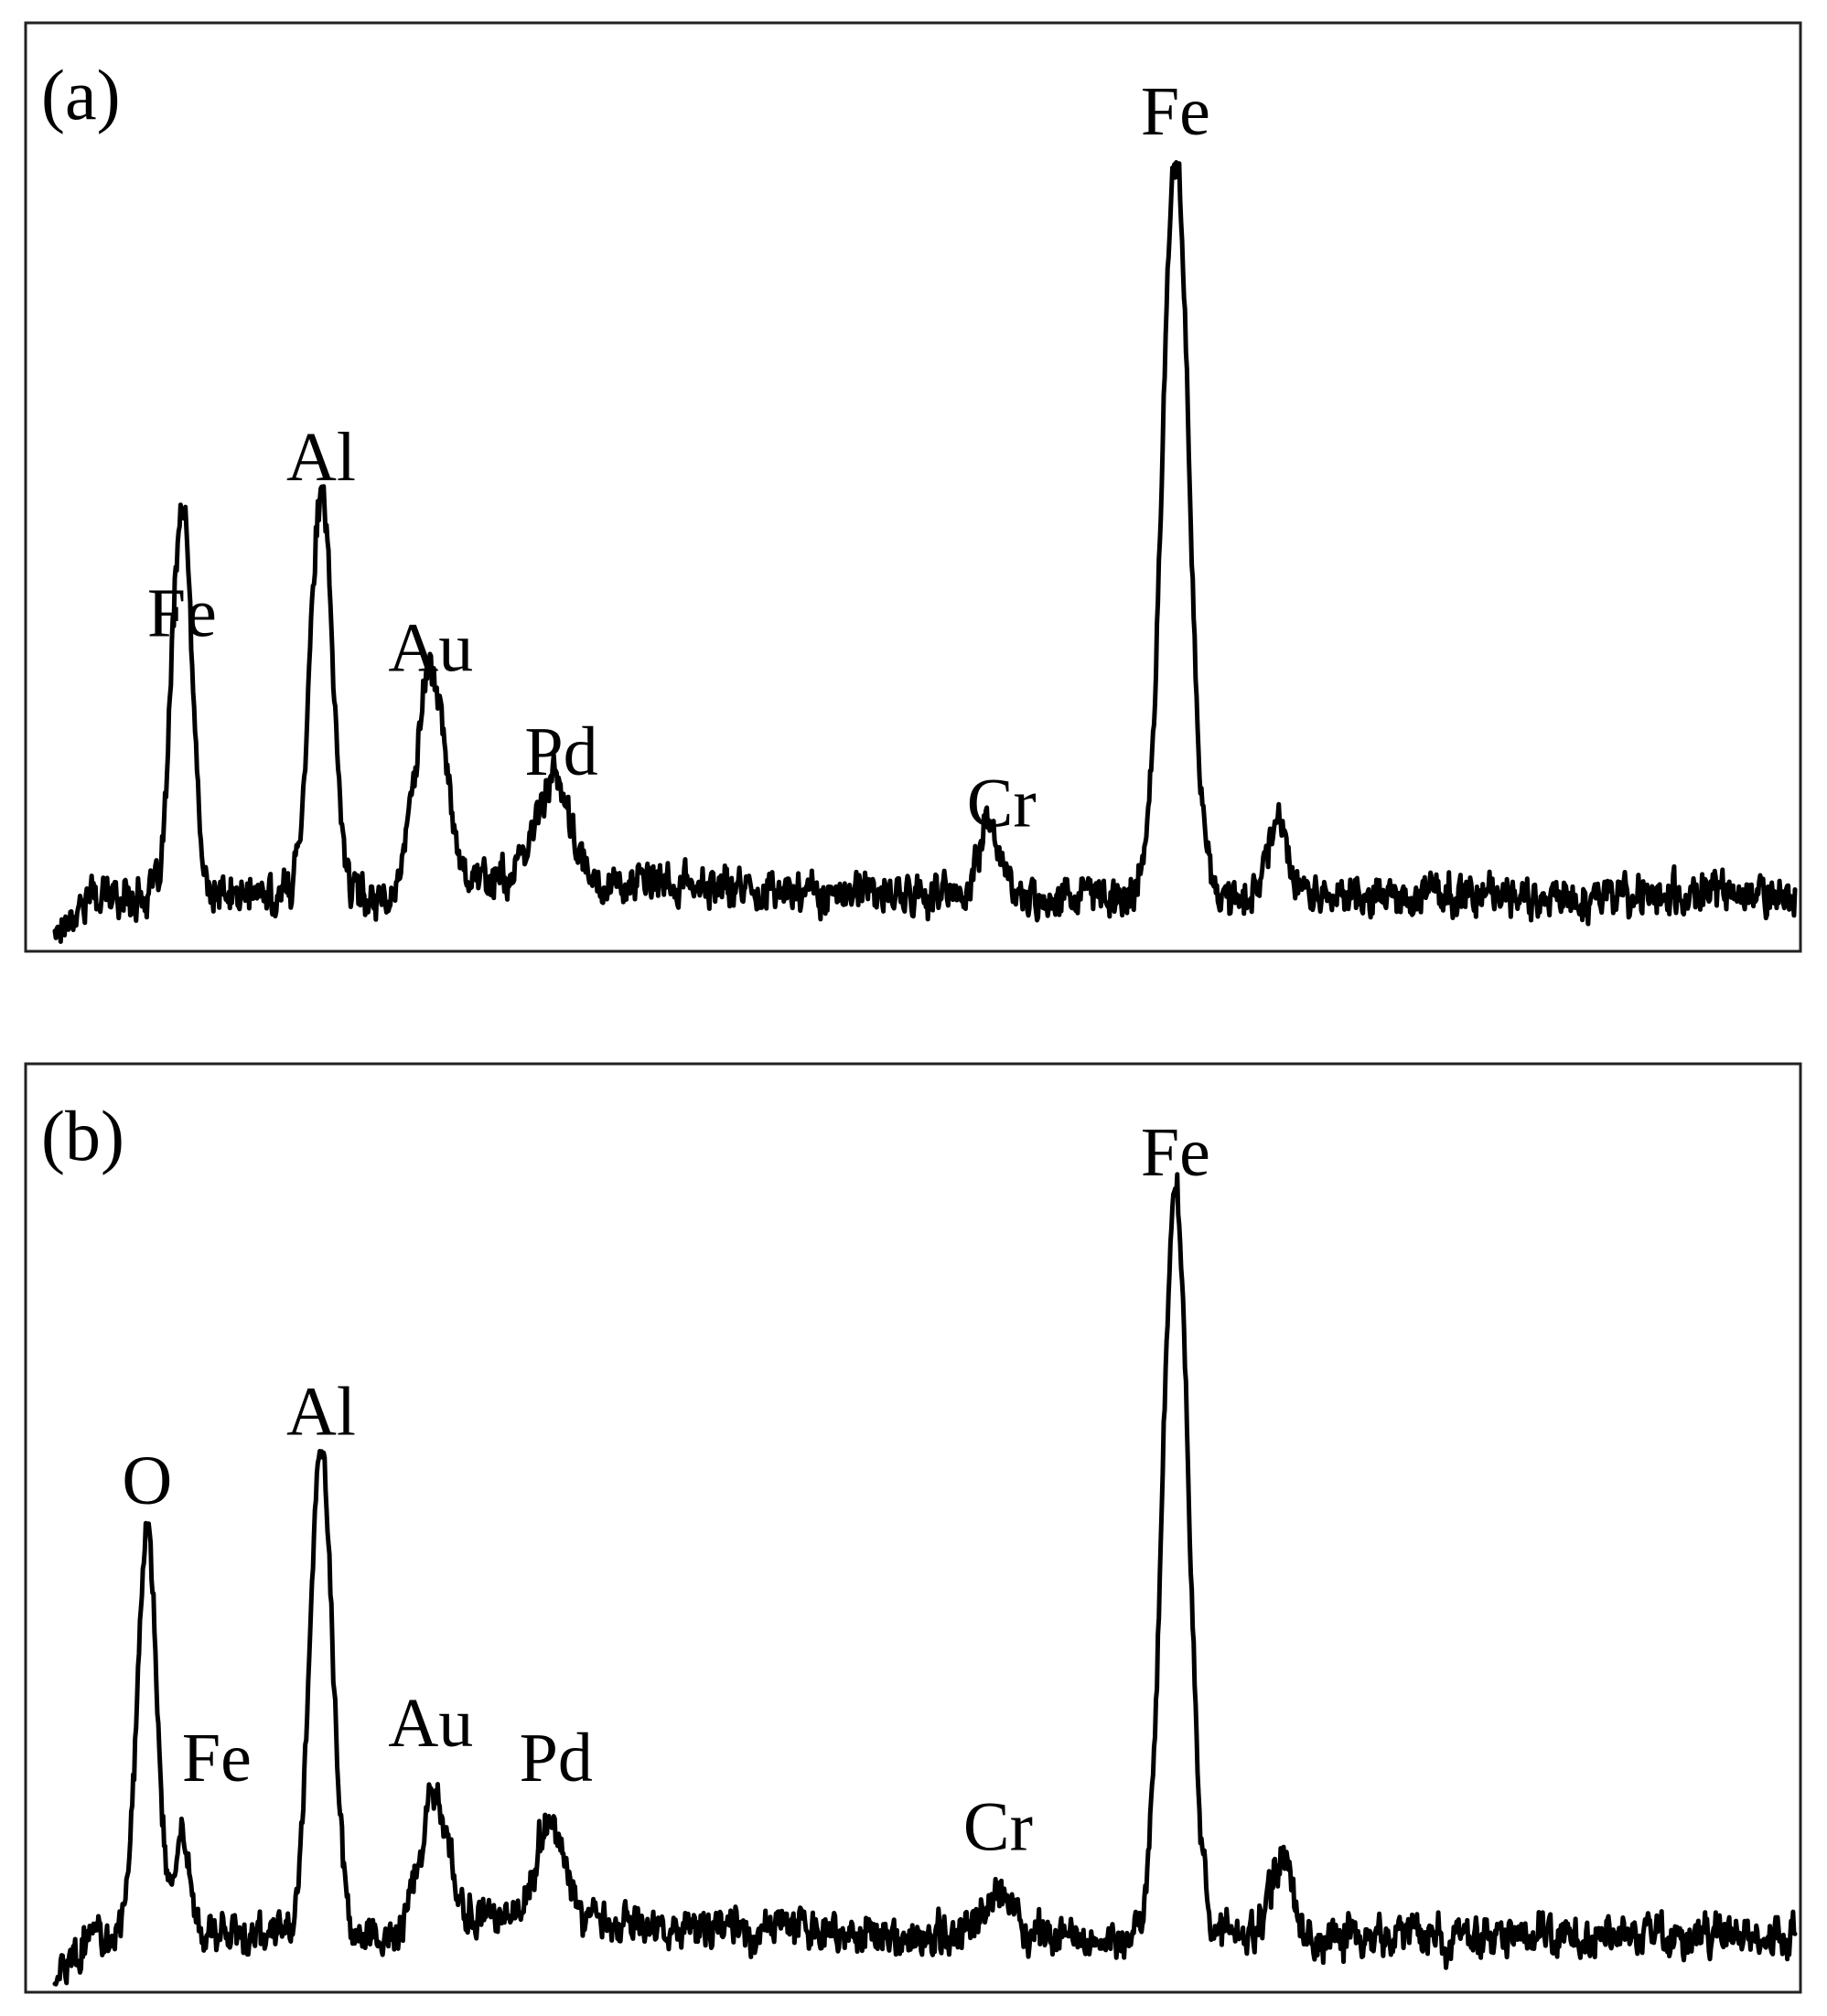  I want to click on peak-label-o: O, so click(147, 1480).